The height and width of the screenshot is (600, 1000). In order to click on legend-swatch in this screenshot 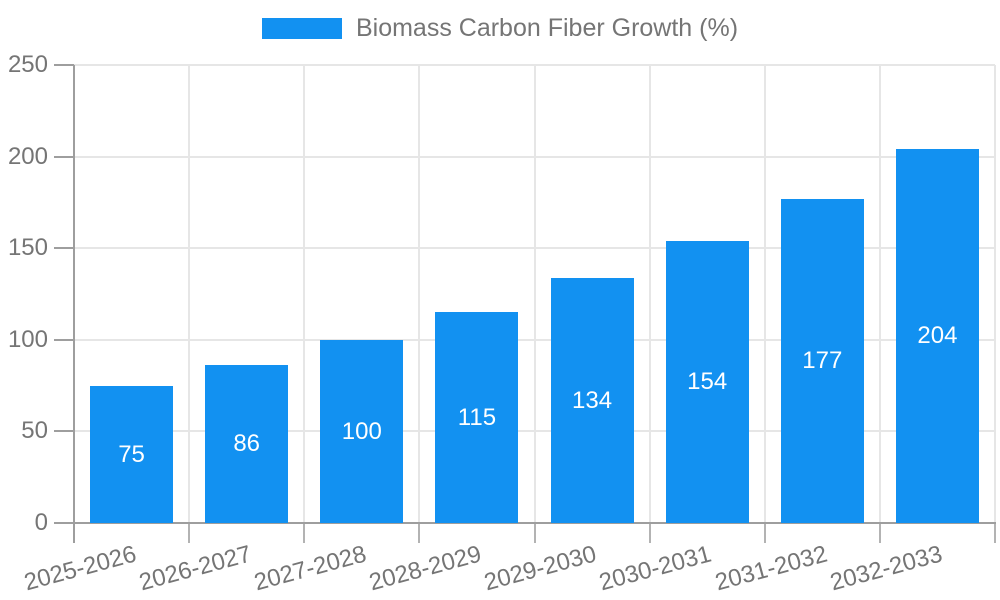, I will do `click(301, 28)`.